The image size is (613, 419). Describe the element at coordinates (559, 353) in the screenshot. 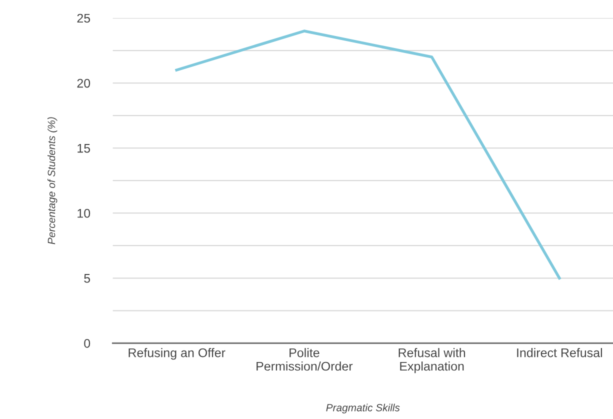

I see `x-tick-label: Indirect Refusal` at that location.